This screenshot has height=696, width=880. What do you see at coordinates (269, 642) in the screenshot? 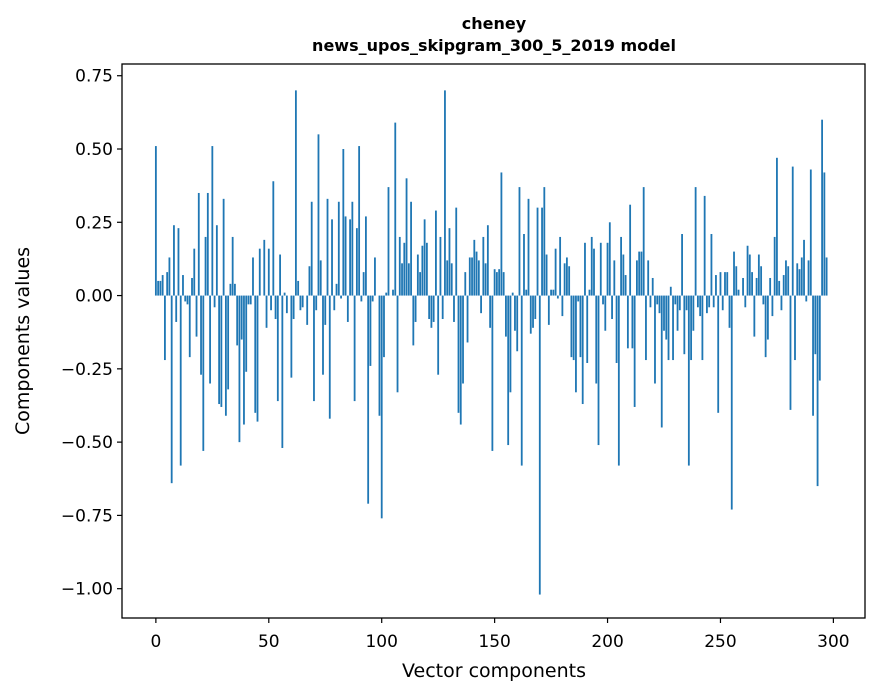
I see `x-tick-label: 50` at bounding box center [269, 642].